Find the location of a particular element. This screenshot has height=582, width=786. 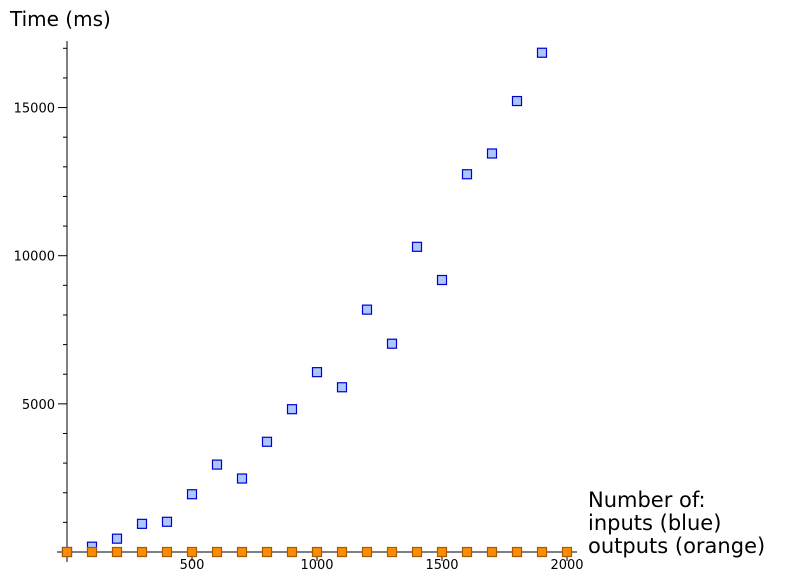

x-tick-label: 1500 is located at coordinates (441, 565).